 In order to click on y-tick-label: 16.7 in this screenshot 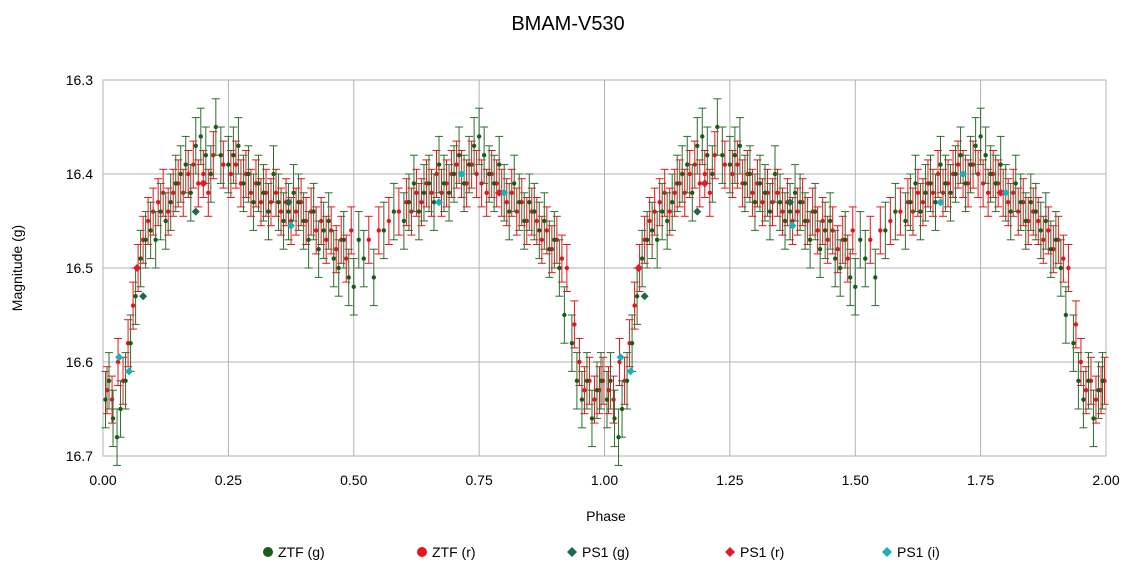, I will do `click(79, 456)`.